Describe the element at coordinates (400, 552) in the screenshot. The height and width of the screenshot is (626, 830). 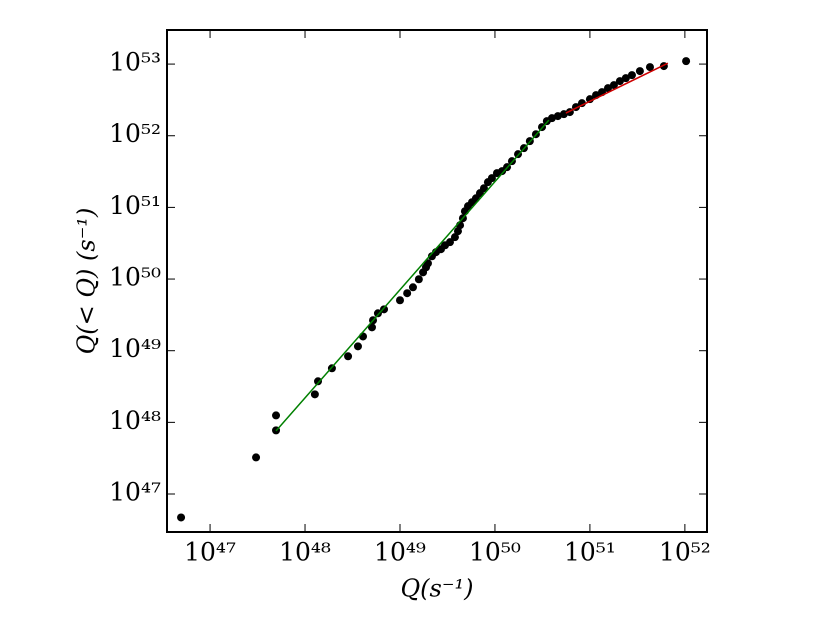
I see `x-tick-label: 10⁴⁹` at that location.